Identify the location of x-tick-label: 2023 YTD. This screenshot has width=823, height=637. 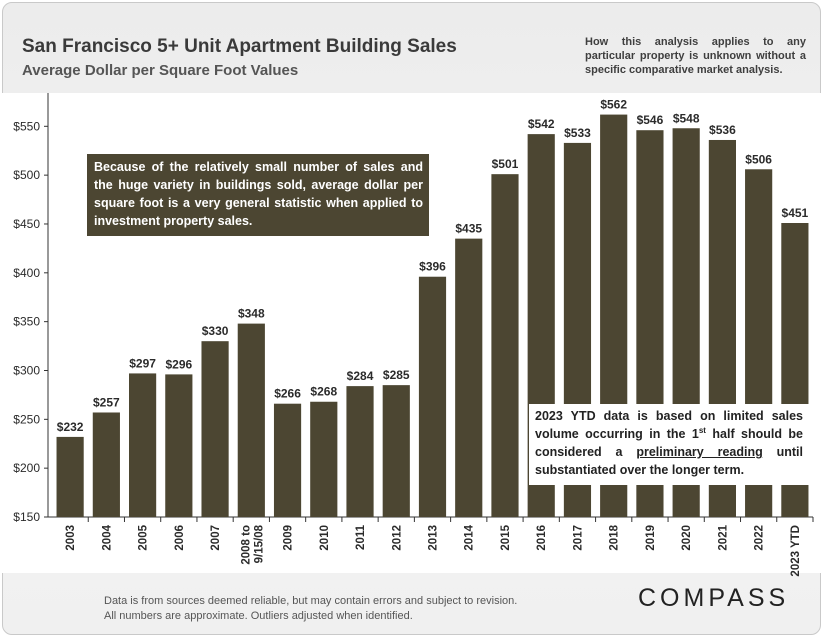
(796, 551).